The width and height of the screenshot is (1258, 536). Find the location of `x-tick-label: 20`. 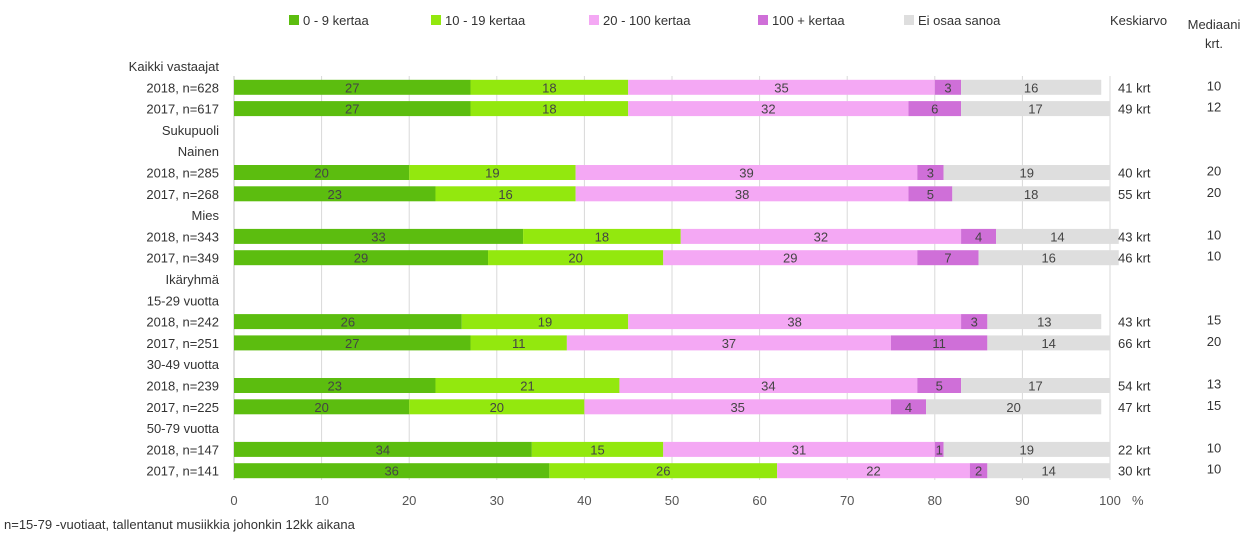

x-tick-label: 20 is located at coordinates (409, 500).